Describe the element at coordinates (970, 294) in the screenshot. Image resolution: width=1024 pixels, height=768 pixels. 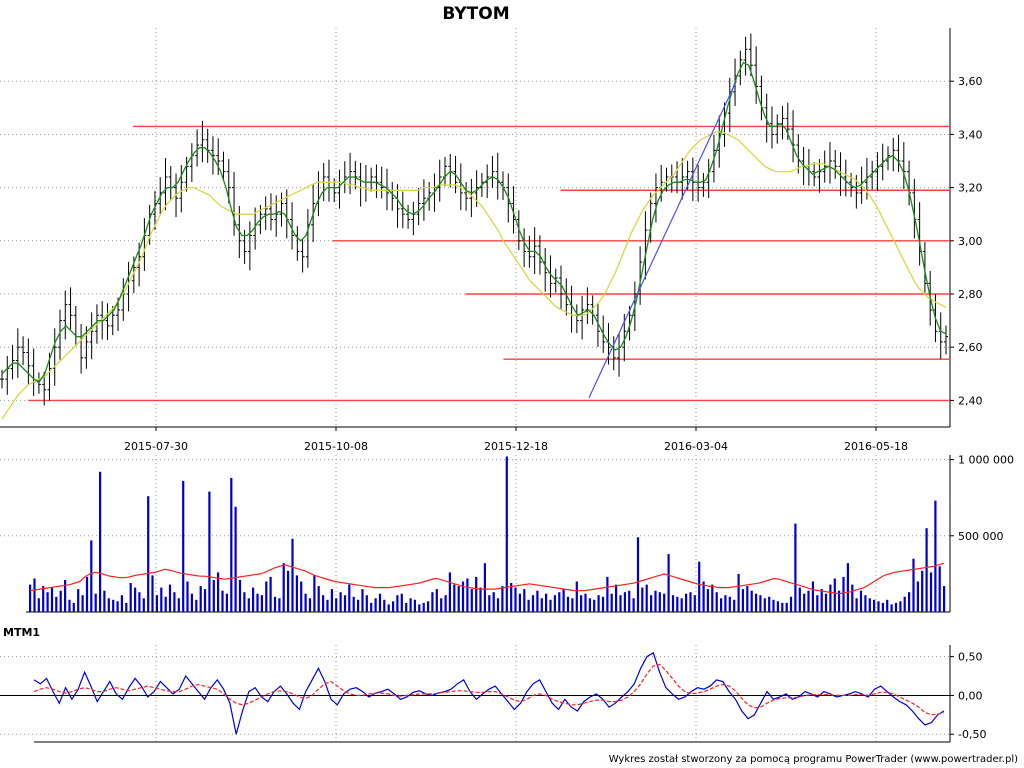
I see `price-ytick-label-2: 2,80` at that location.